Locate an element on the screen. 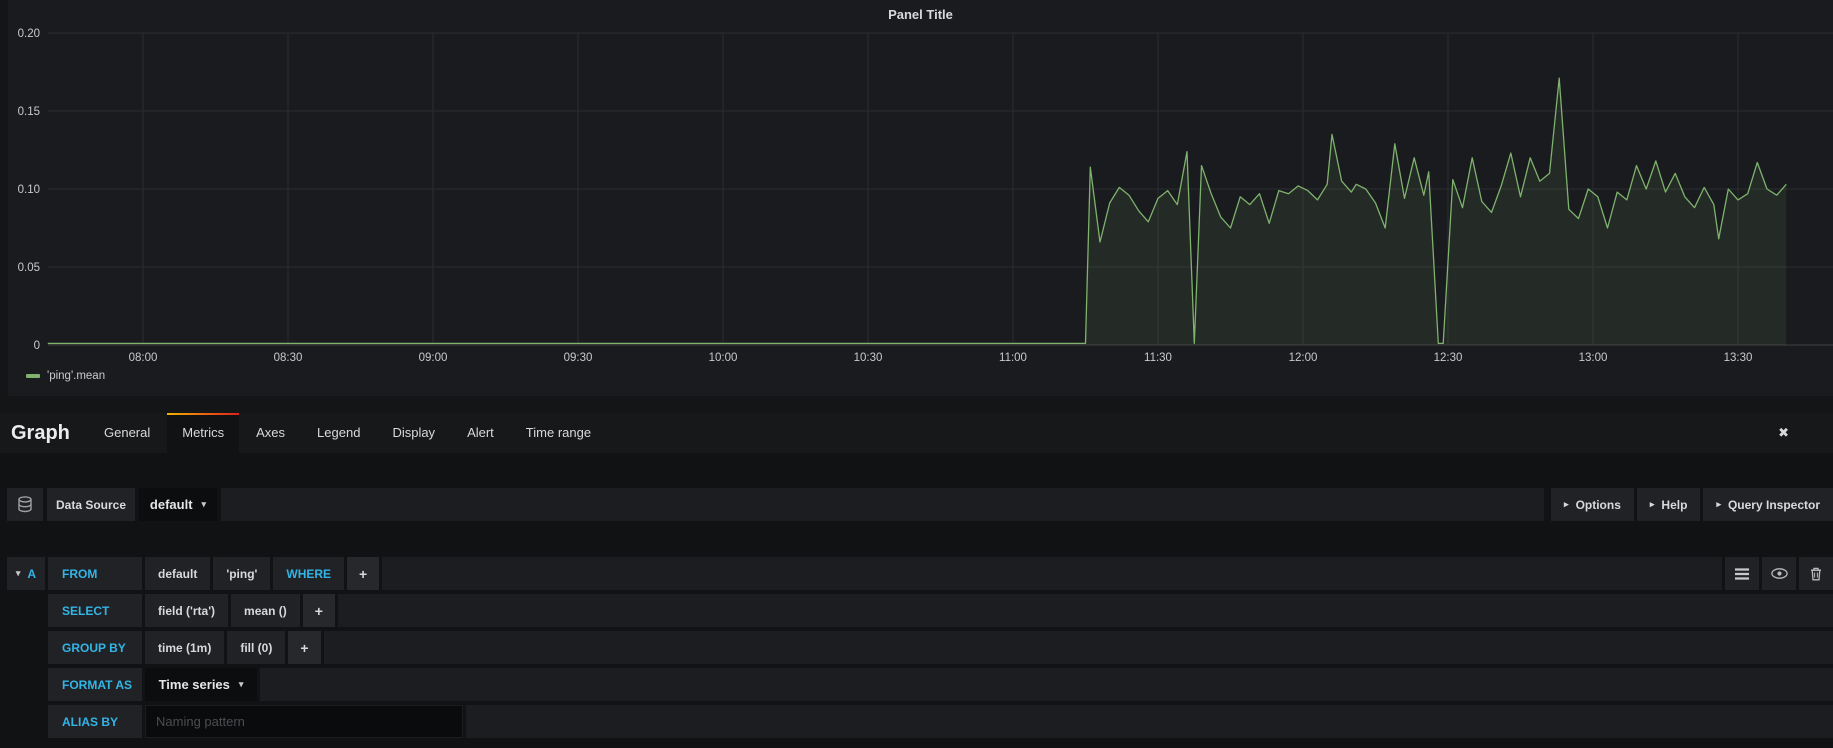  query-row-from: ▾ A FROM default'ping' WHERE + is located at coordinates (920, 573).